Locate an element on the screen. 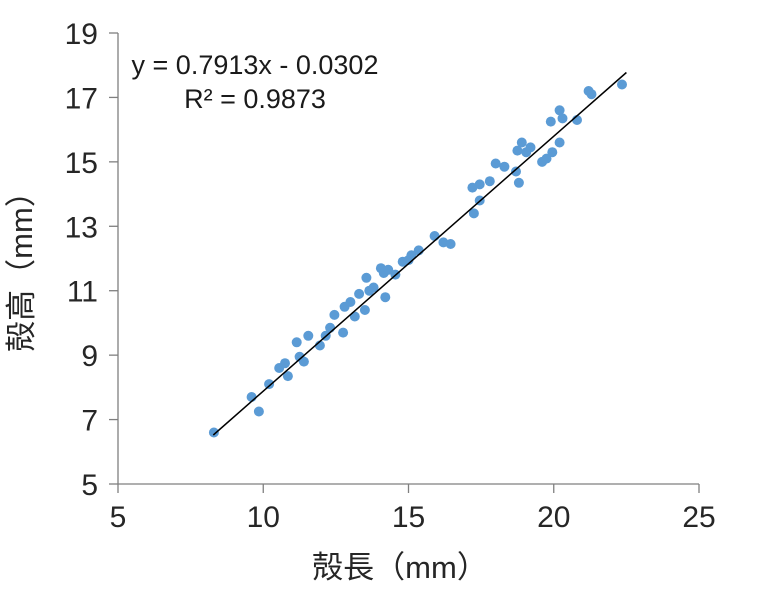 The image size is (777, 596). y-tick-label: 13 is located at coordinates (81, 227).